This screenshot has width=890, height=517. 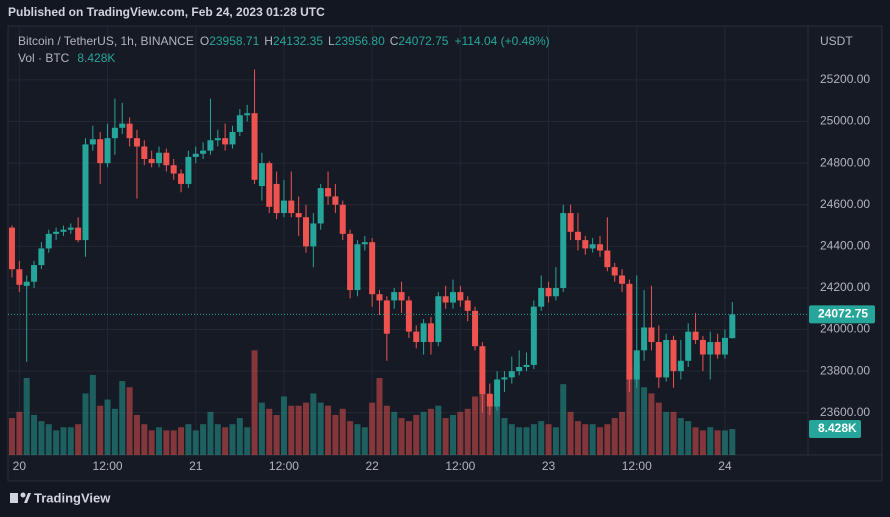 What do you see at coordinates (14, 498) in the screenshot?
I see `logo-mark` at bounding box center [14, 498].